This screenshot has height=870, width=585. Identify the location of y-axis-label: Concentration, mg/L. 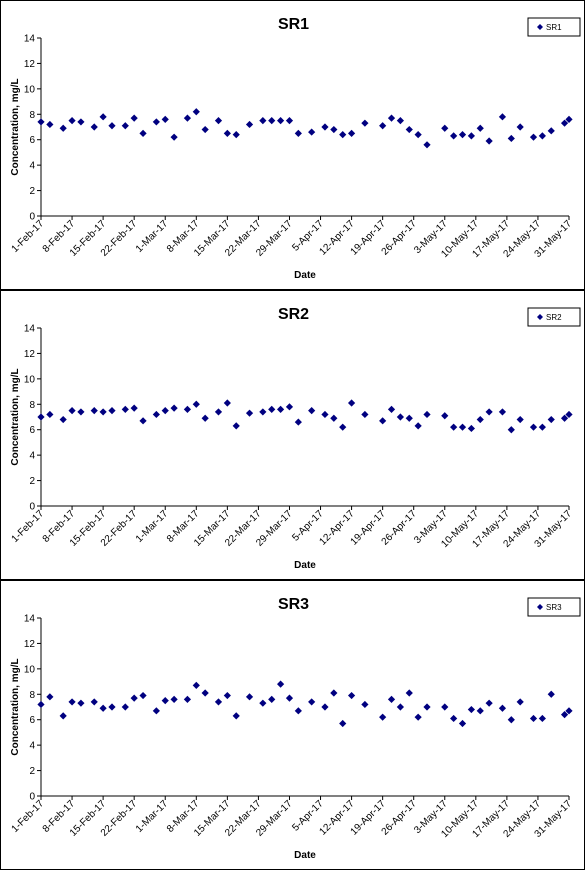
(15, 126).